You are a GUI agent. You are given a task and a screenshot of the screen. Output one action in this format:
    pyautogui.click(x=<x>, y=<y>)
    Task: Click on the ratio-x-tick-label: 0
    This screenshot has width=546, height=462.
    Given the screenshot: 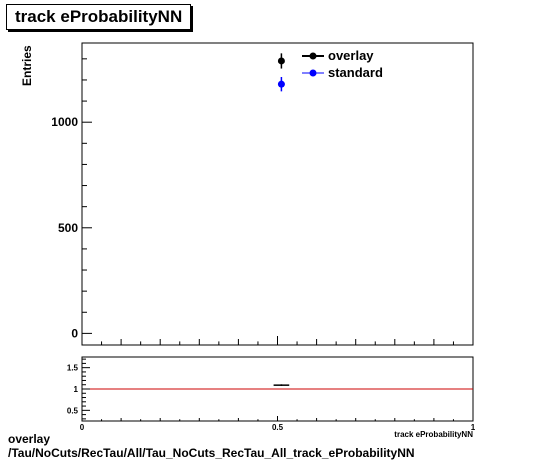 What is the action you would take?
    pyautogui.click(x=82, y=427)
    